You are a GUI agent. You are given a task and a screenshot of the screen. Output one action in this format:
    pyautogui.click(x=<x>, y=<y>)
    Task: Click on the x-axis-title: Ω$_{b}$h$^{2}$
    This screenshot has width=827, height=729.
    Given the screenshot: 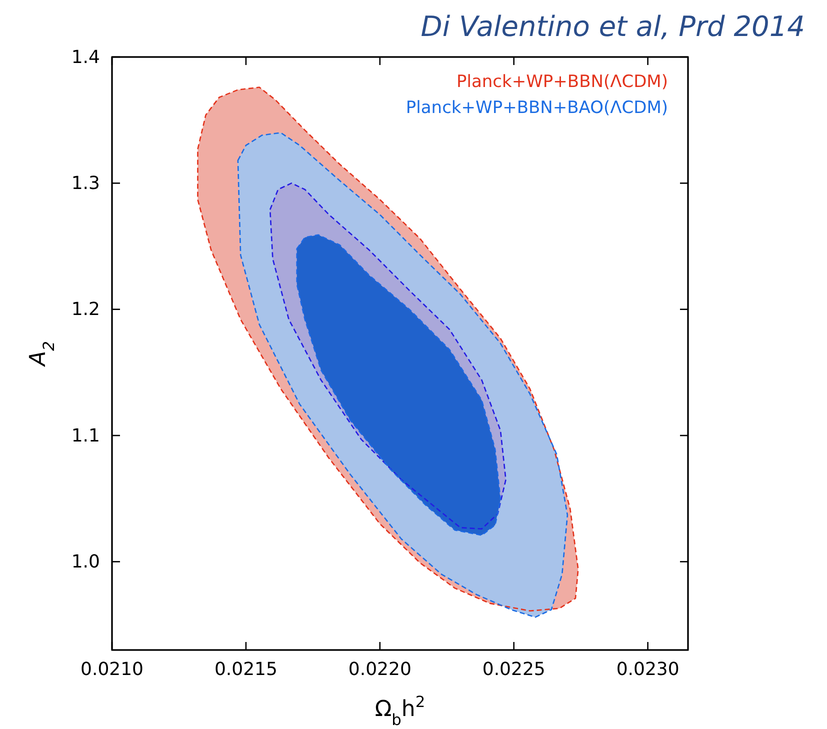 What is the action you would take?
    pyautogui.click(x=400, y=711)
    